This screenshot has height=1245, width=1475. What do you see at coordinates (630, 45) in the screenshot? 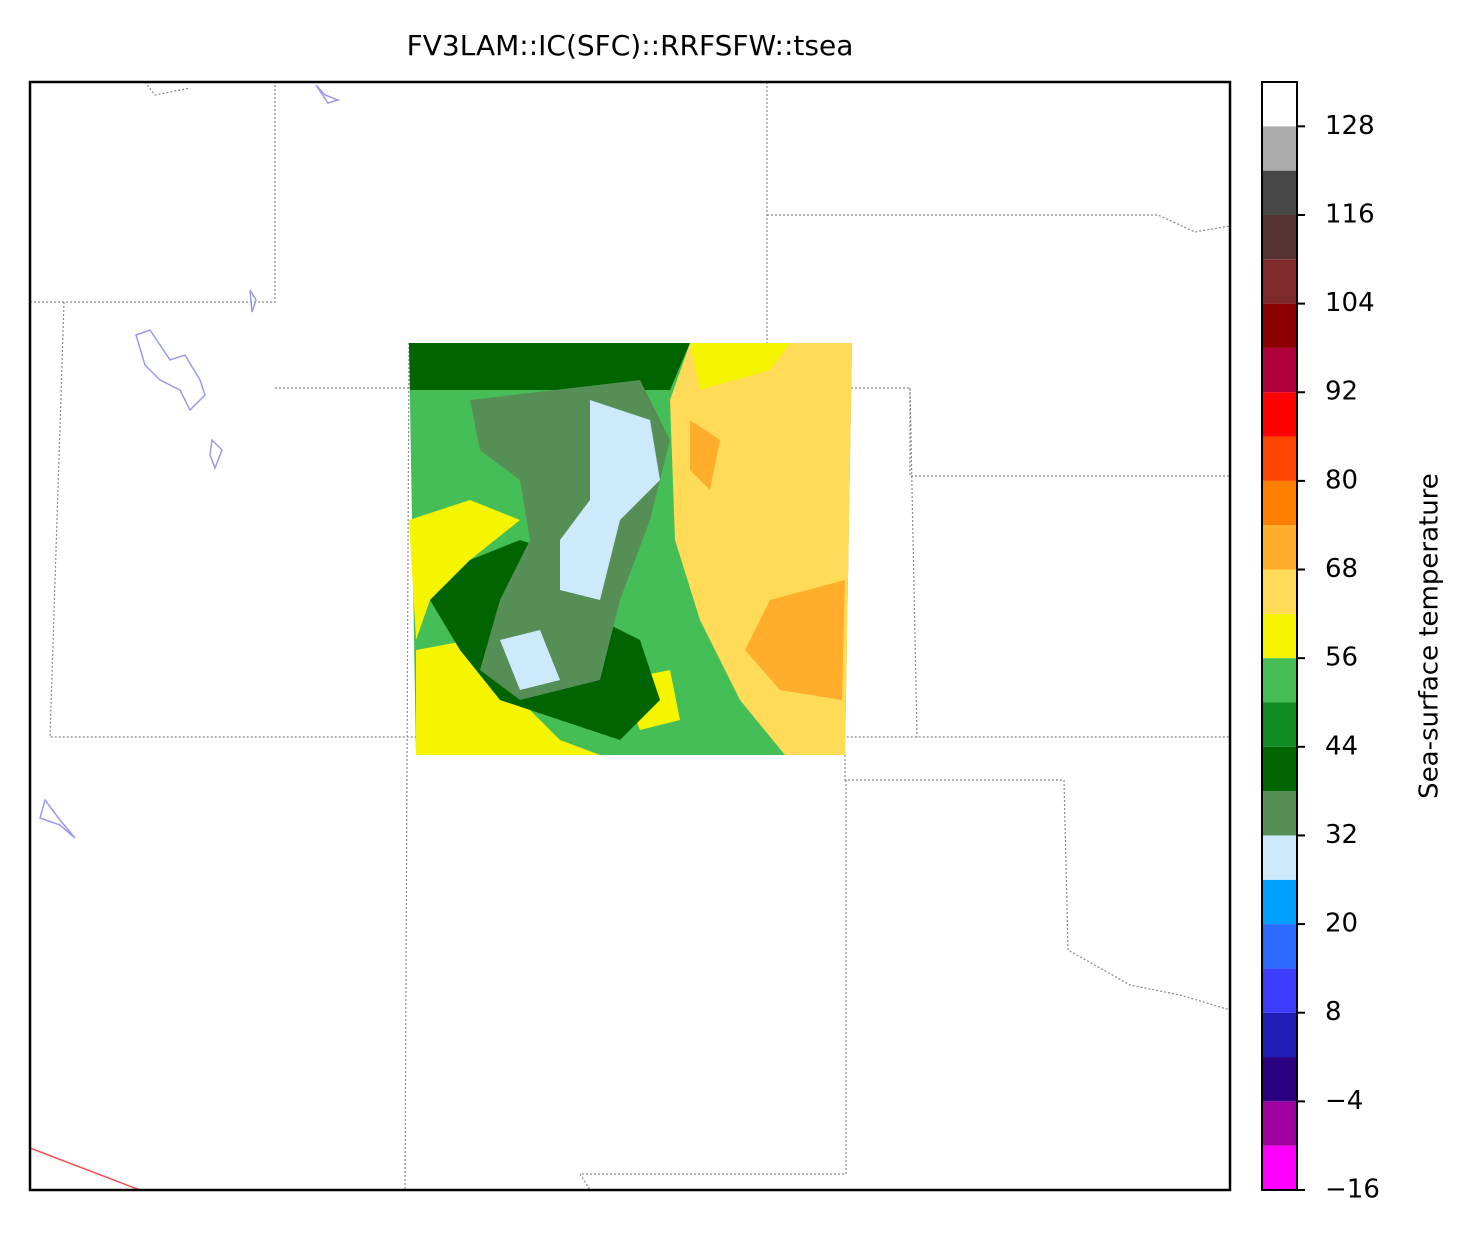
I see `chart-title: FV3LAM::IC(SFC)::RRFSFW::tsea` at bounding box center [630, 45].